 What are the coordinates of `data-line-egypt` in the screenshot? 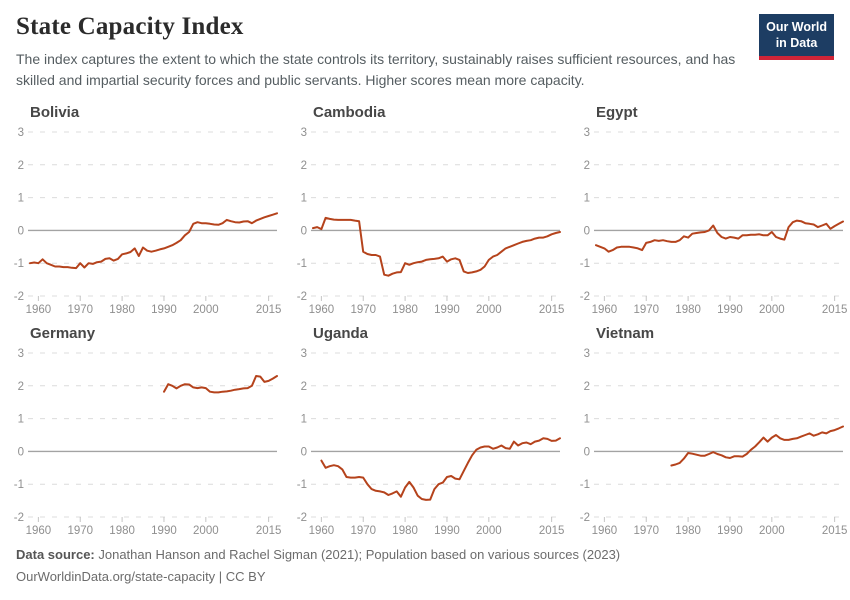 It's located at (719, 236).